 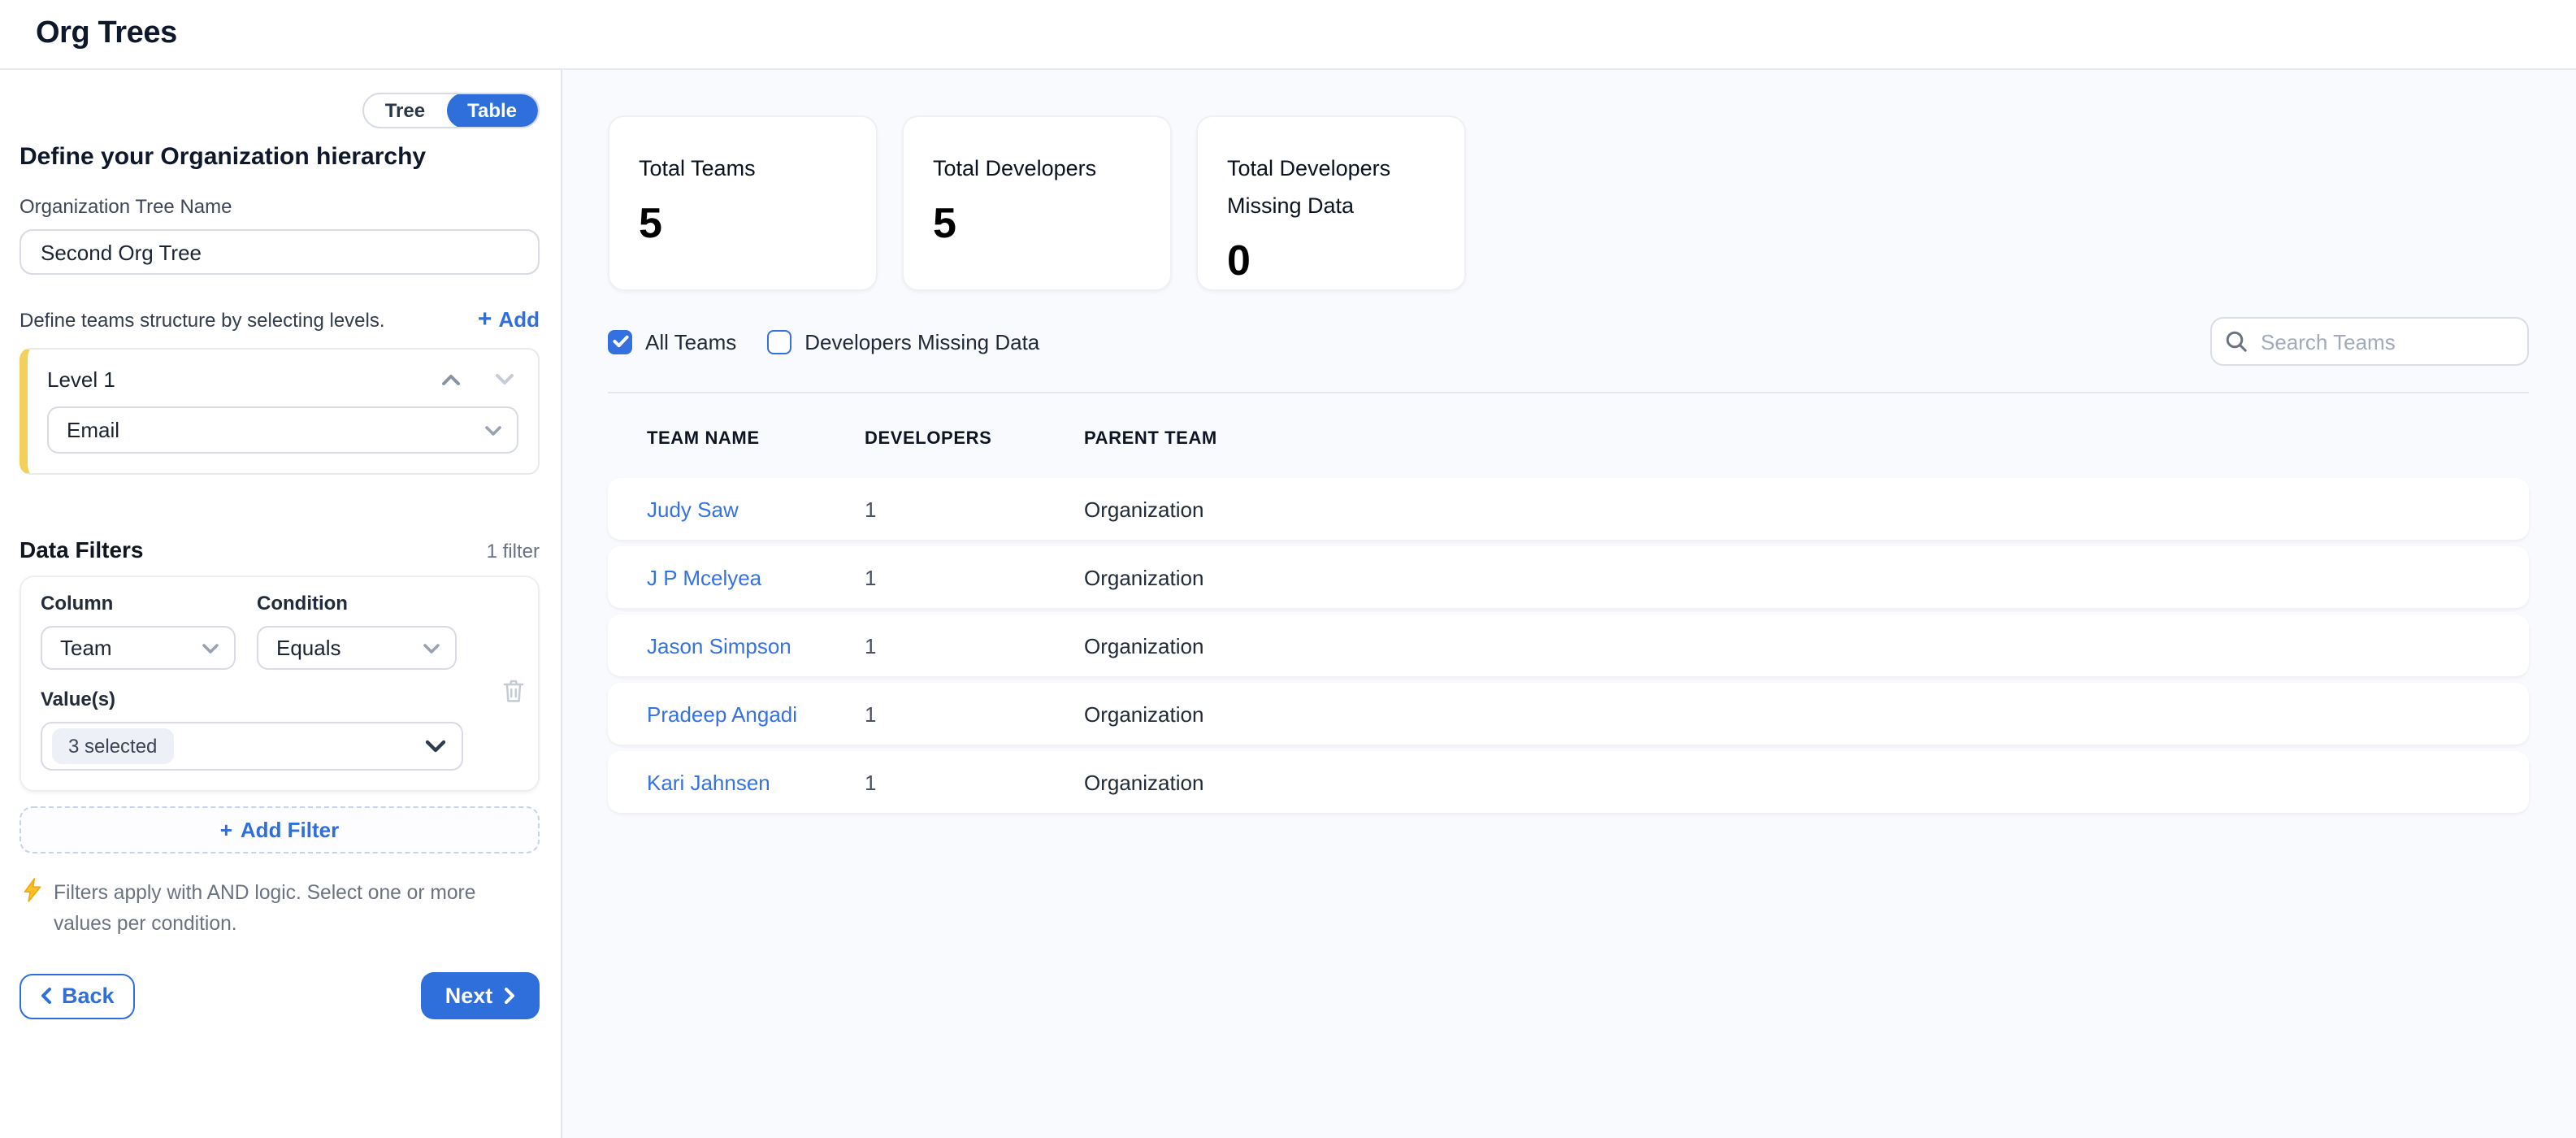 What do you see at coordinates (223, 157) in the screenshot?
I see `sidebar-heading: Define your Organization hierarchy` at bounding box center [223, 157].